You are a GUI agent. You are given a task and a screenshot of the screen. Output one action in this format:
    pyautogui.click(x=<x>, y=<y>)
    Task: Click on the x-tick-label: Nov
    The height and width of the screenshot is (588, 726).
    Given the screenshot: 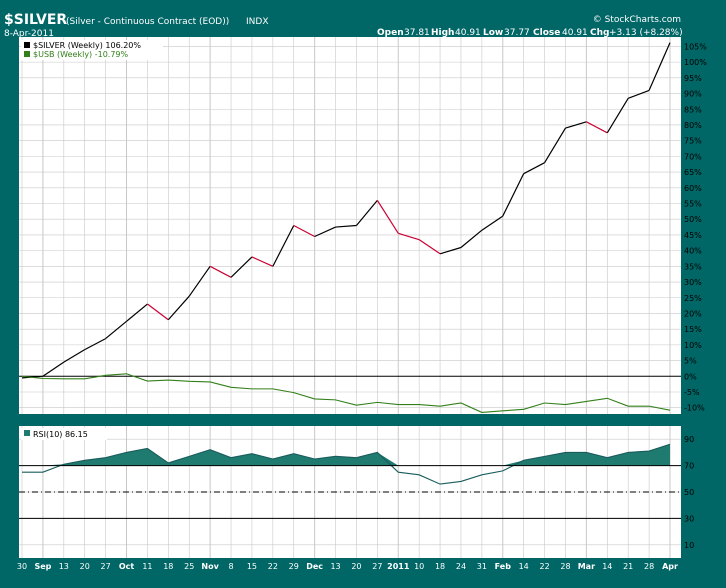 What is the action you would take?
    pyautogui.click(x=210, y=566)
    